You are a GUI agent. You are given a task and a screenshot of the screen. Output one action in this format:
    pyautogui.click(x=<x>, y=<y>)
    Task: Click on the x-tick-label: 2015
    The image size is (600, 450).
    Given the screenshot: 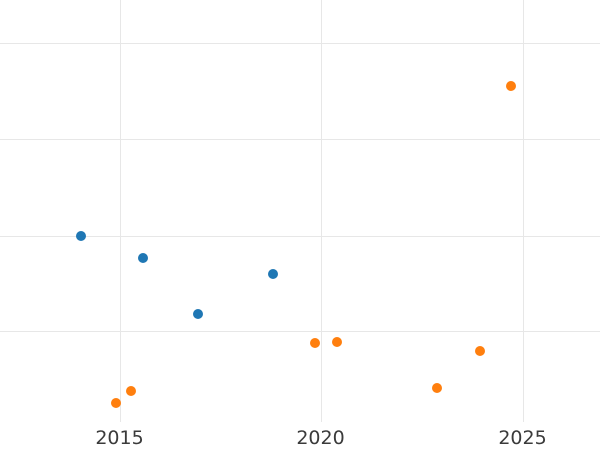 What is the action you would take?
    pyautogui.click(x=119, y=438)
    